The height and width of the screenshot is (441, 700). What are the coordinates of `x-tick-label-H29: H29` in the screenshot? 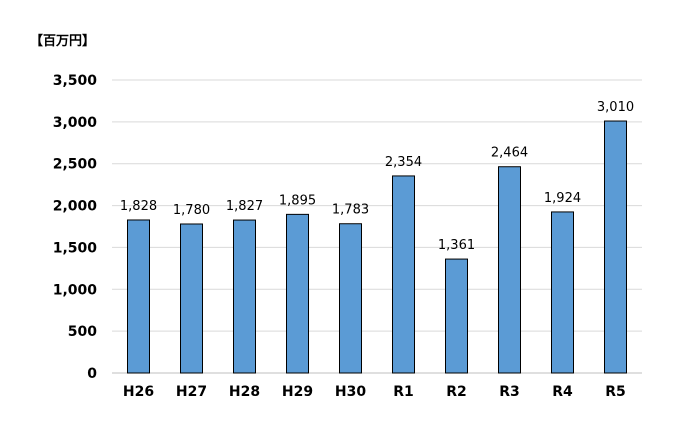 It's located at (297, 392).